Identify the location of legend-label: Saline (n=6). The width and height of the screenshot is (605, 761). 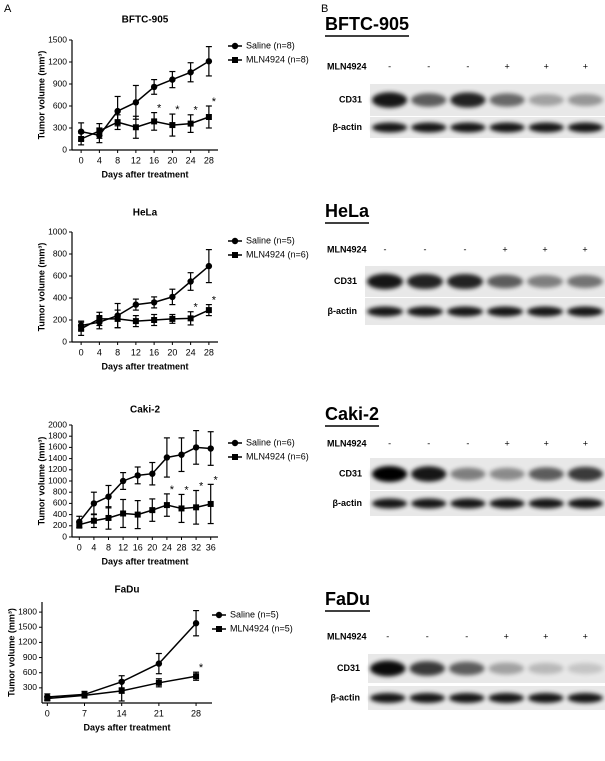
(270, 442).